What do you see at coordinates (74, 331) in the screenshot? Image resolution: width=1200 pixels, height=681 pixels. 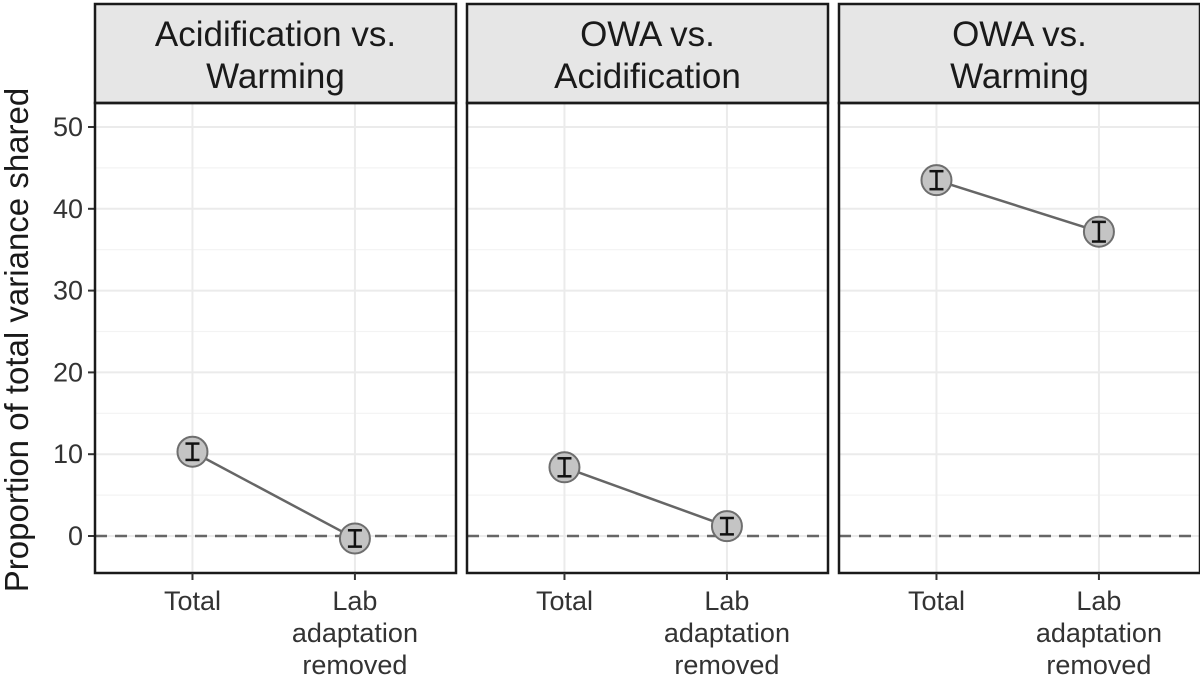 I see `y-axis: 0 10 20 30 40 50` at bounding box center [74, 331].